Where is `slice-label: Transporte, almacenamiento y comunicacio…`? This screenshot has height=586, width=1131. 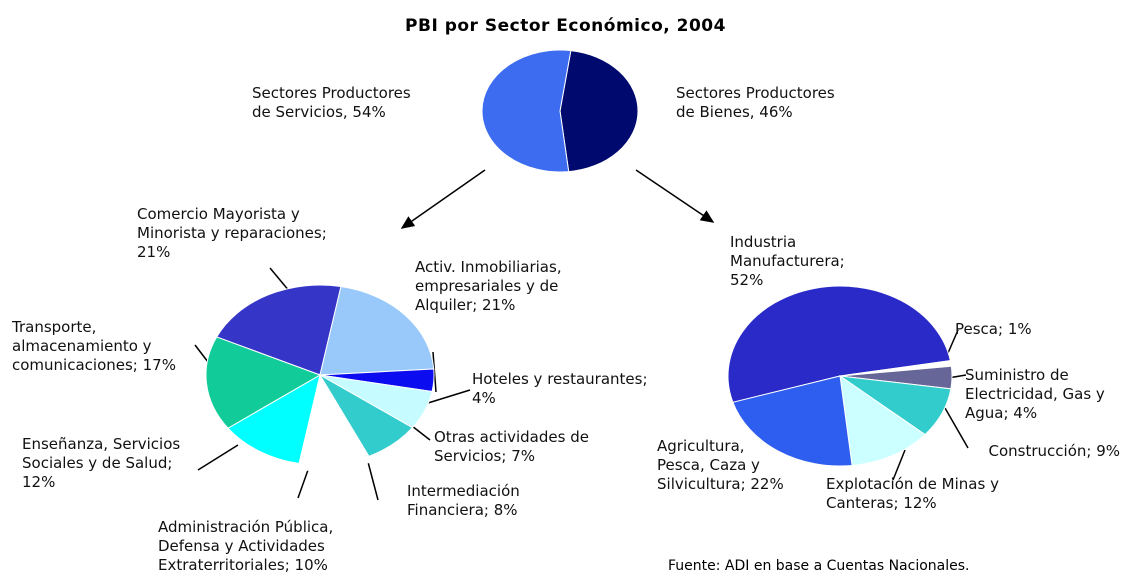
slice-label: Transporte, almacenamiento y comunicacio… is located at coordinates (94, 346).